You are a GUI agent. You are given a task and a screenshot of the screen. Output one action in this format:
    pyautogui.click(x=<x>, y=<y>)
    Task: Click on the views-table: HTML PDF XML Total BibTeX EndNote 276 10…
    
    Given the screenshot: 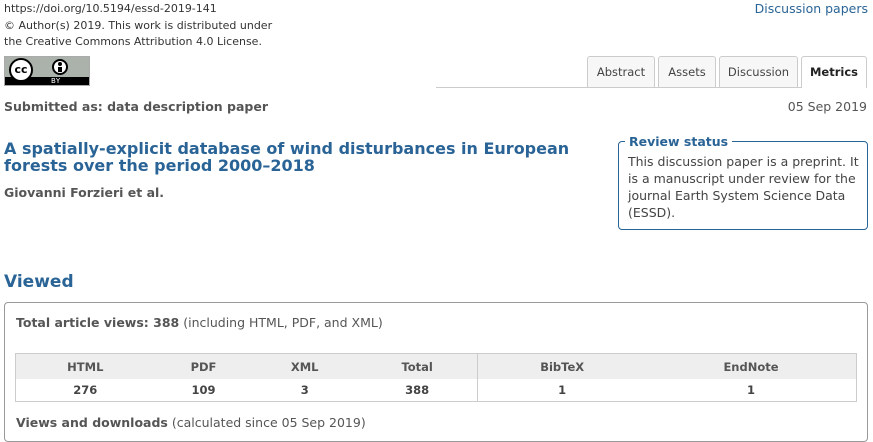 What is the action you would take?
    pyautogui.click(x=436, y=377)
    